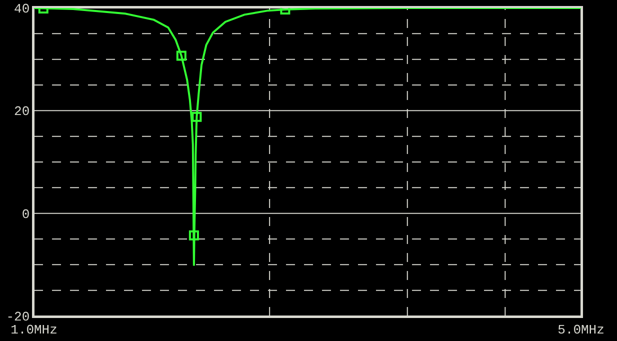 The image size is (617, 341). Describe the element at coordinates (22, 112) in the screenshot. I see `y-tick-label: 20` at that location.